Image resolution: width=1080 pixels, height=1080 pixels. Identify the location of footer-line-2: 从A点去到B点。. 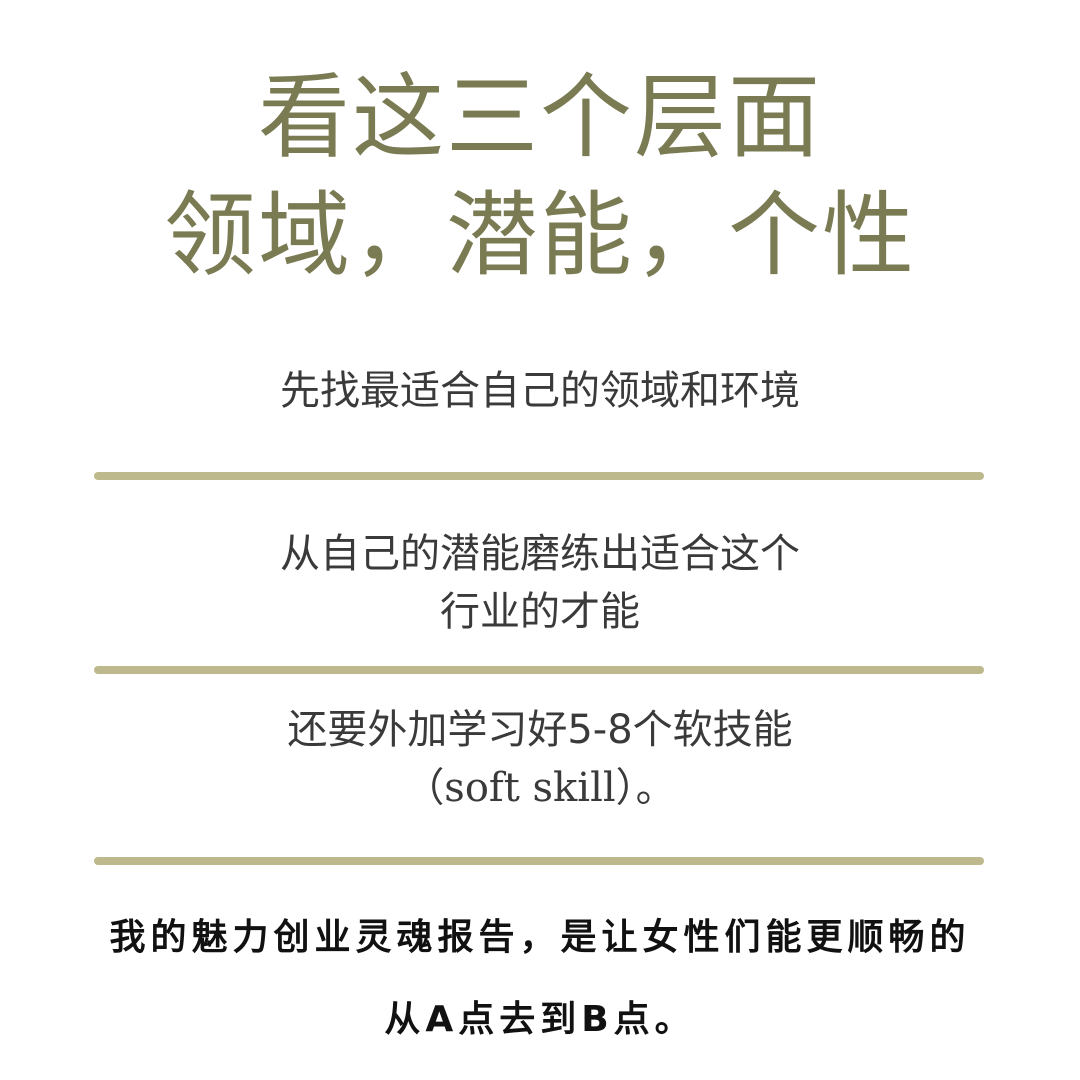
(540, 1019).